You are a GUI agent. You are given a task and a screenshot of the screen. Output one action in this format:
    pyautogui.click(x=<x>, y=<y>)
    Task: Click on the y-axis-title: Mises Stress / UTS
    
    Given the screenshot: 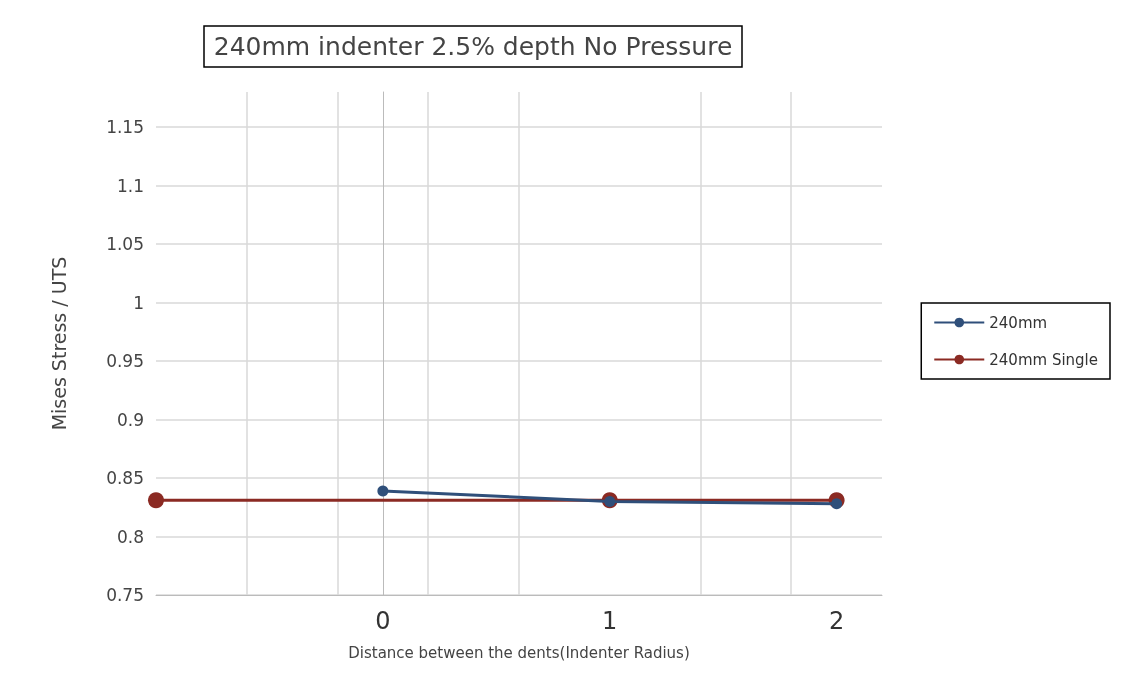 What is the action you would take?
    pyautogui.click(x=58, y=343)
    